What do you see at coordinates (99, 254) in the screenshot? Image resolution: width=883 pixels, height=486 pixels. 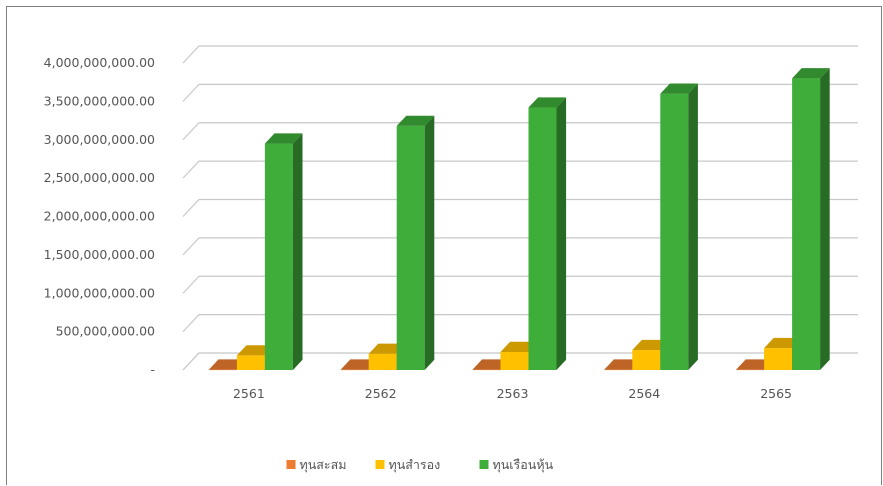 I see `y-tick-label: 1,500,000,000.00` at bounding box center [99, 254].